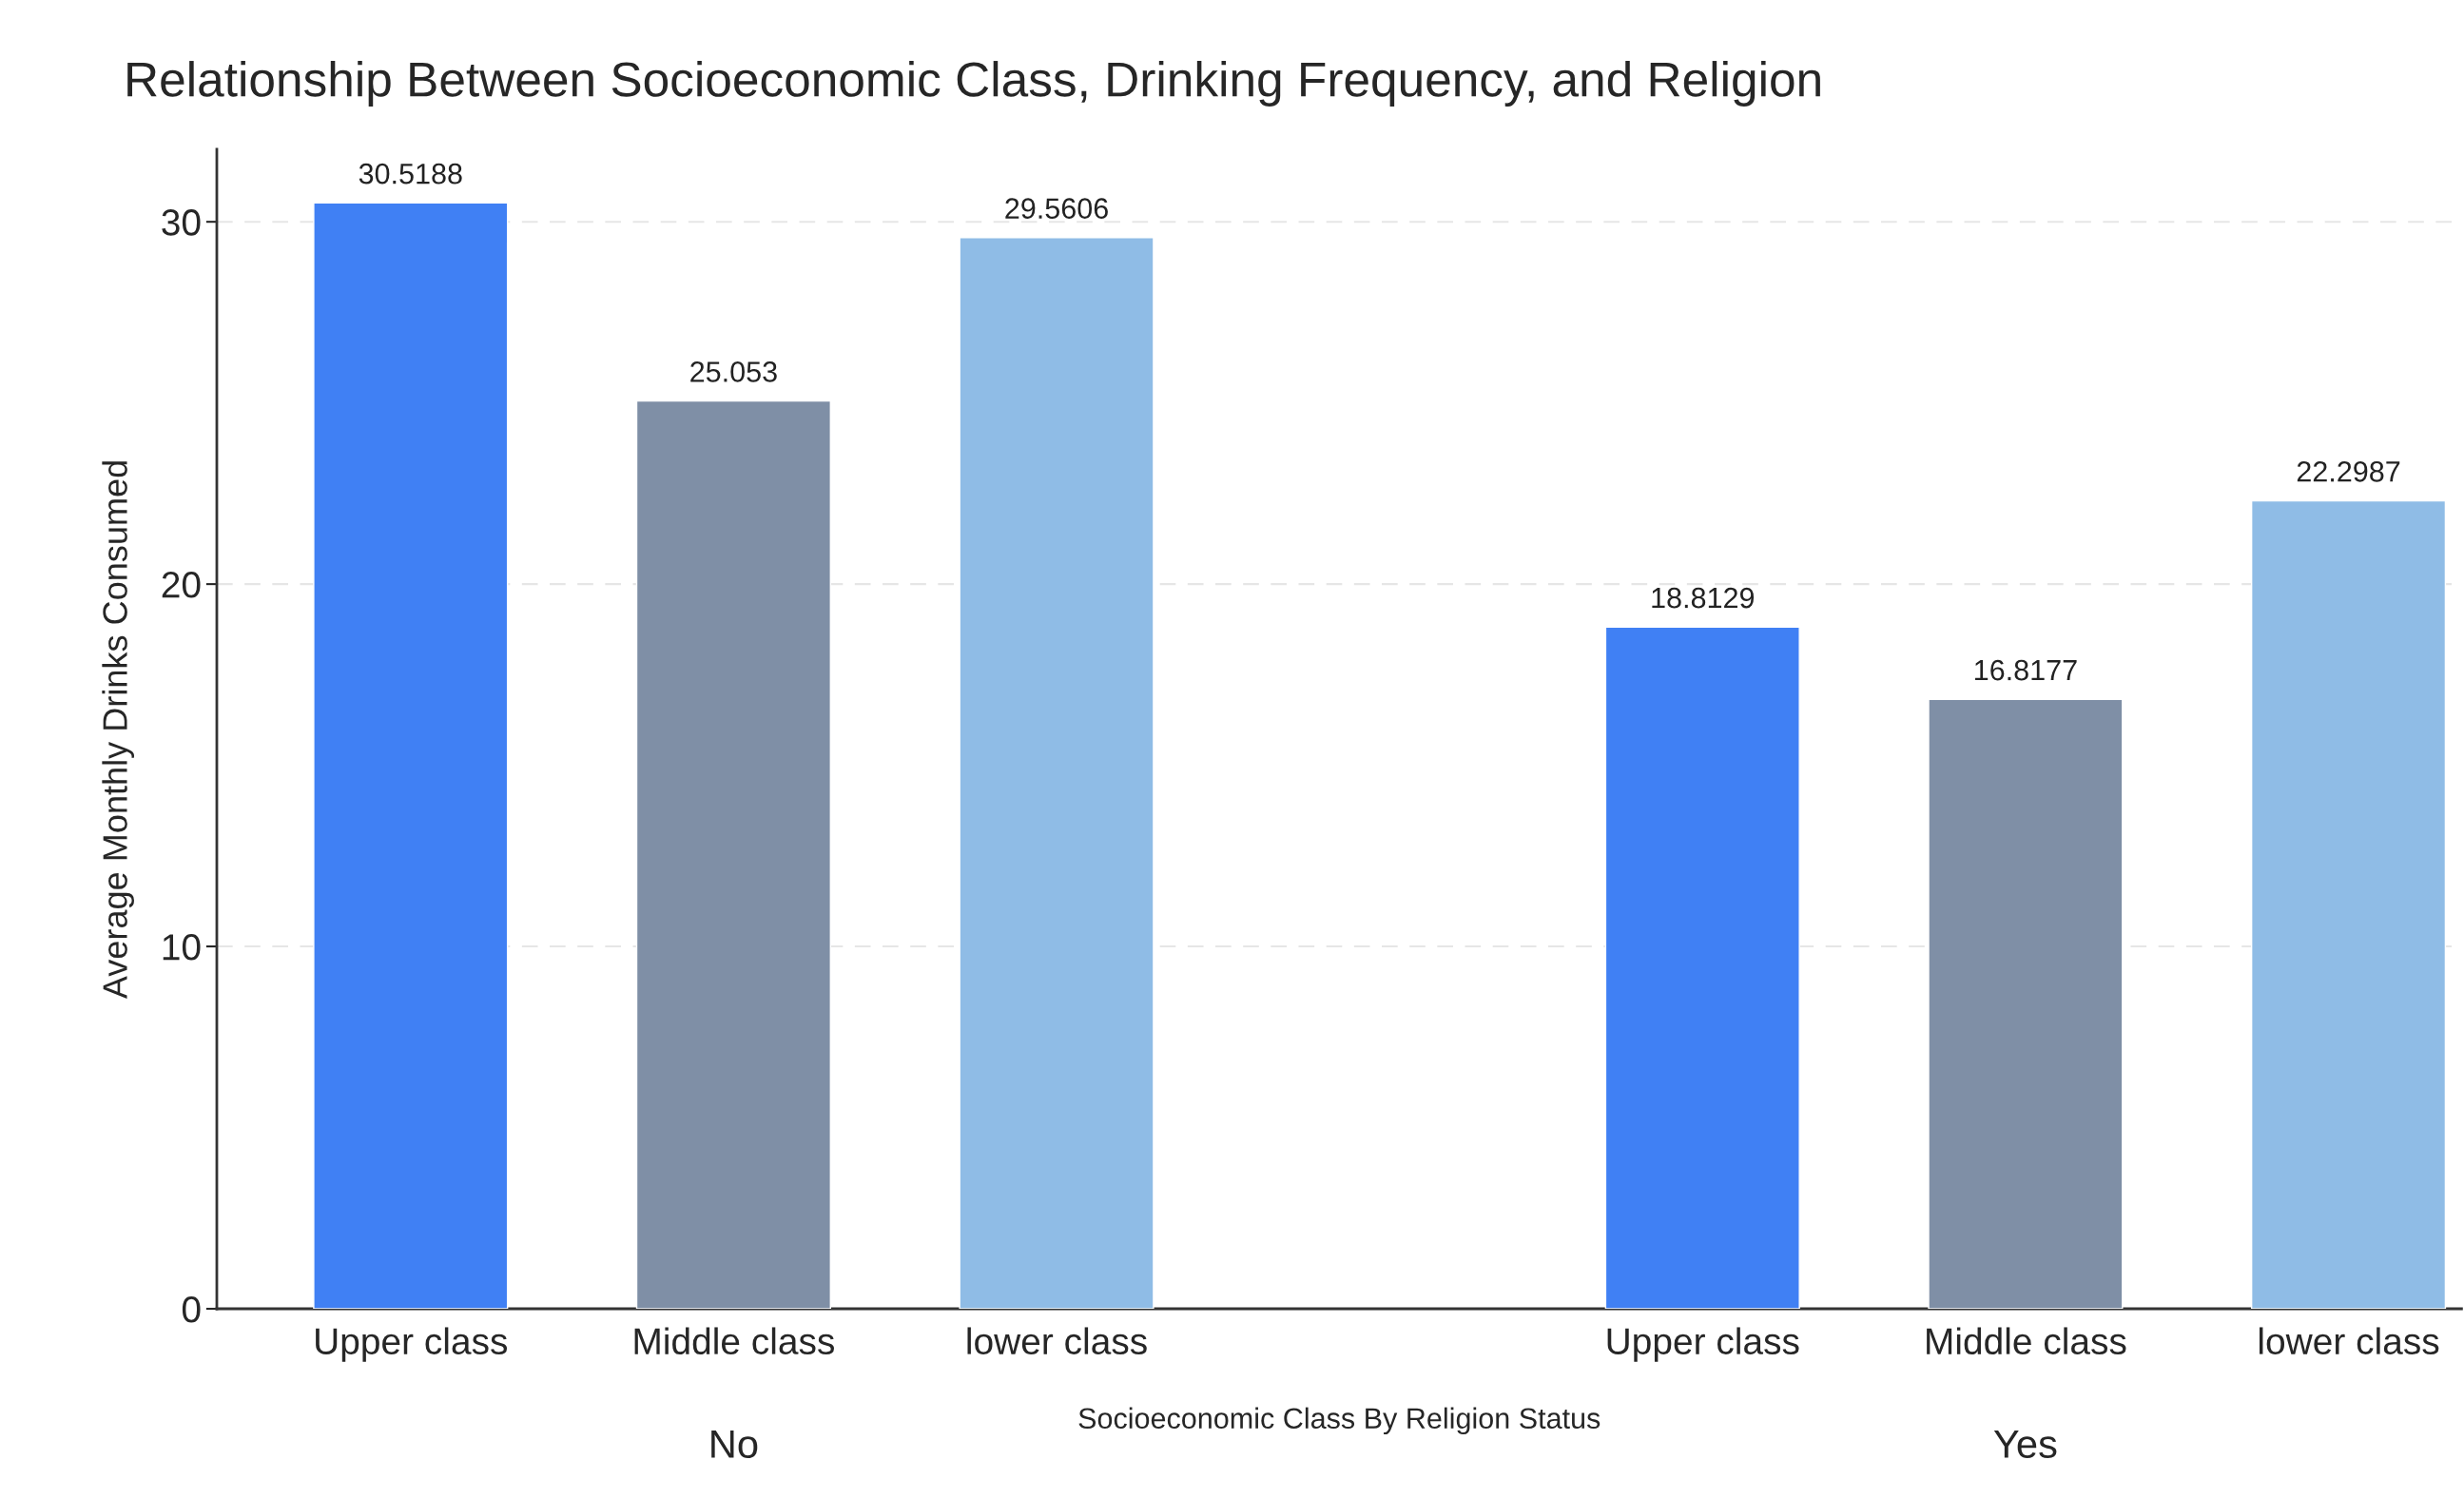 The width and height of the screenshot is (2464, 1499). Describe the element at coordinates (2025, 1444) in the screenshot. I see `text: Yes` at that location.